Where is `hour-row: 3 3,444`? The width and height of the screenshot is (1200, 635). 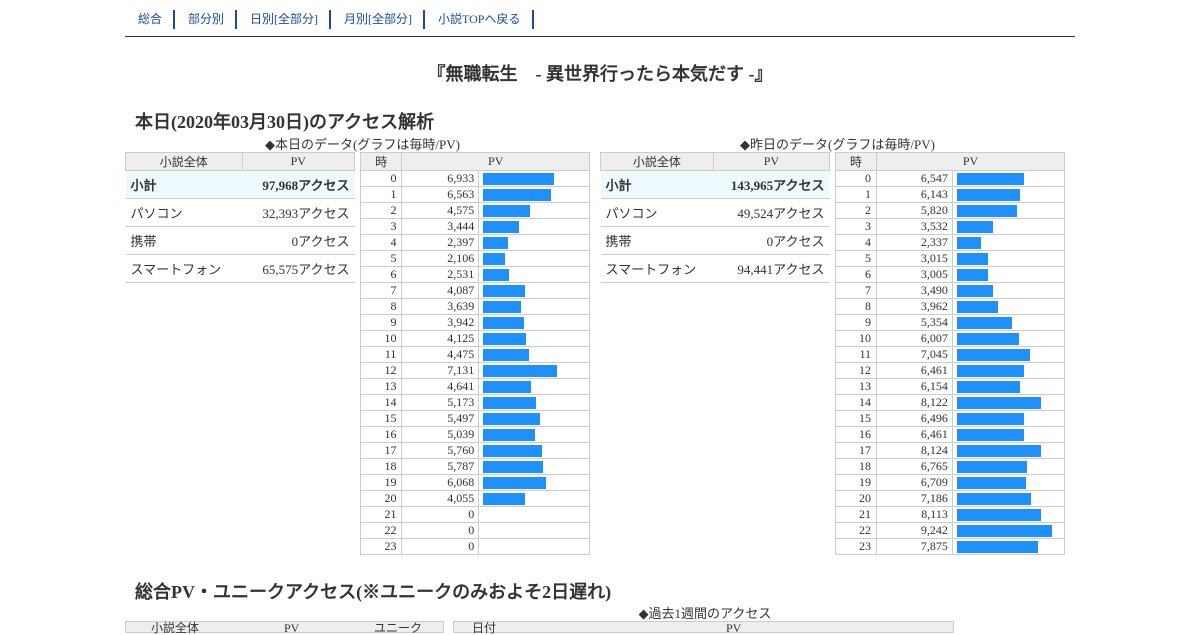
hour-row: 3 3,444 is located at coordinates (474, 226).